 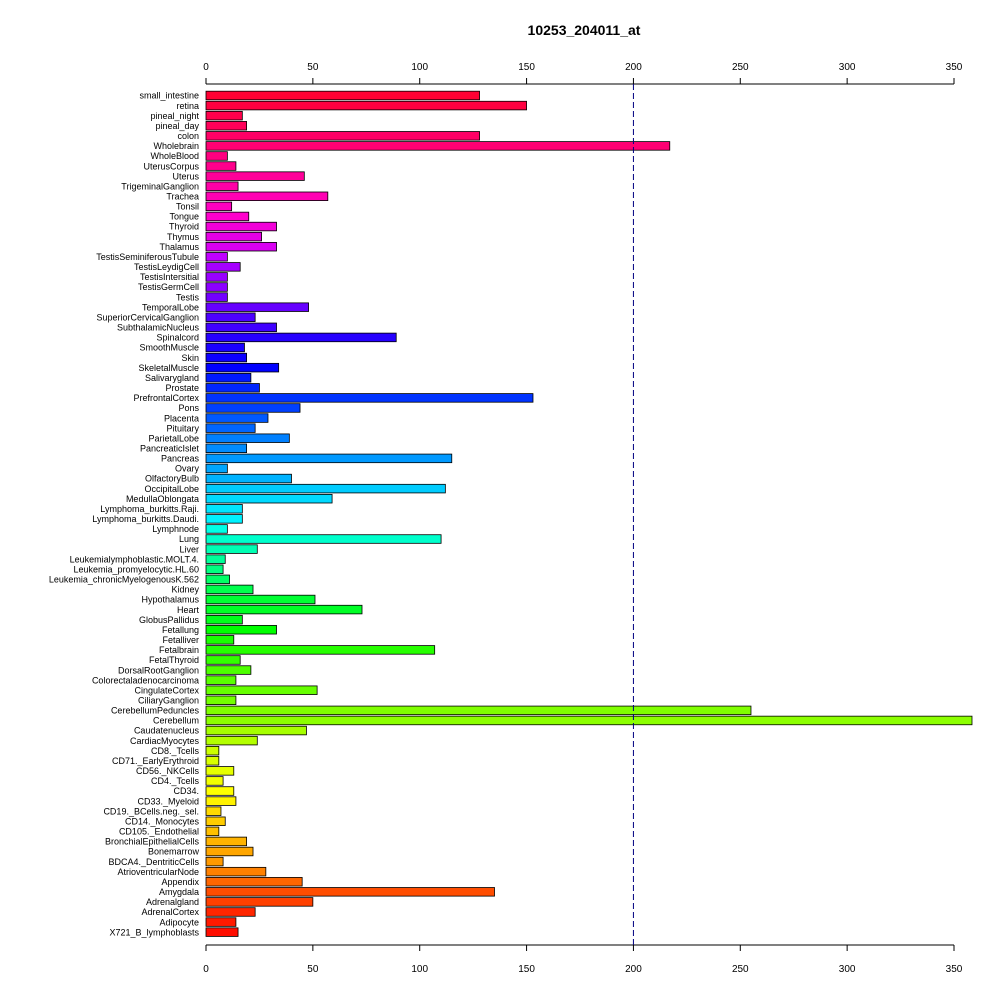 What do you see at coordinates (174, 156) in the screenshot?
I see `category-label: WholeBlood` at bounding box center [174, 156].